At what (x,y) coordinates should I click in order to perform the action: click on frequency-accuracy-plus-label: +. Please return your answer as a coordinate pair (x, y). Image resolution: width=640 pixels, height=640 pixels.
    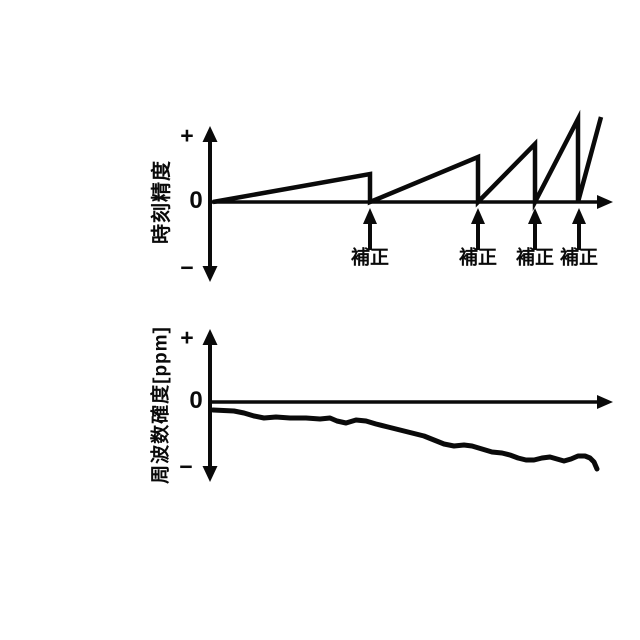
    Looking at the image, I should click on (187, 337).